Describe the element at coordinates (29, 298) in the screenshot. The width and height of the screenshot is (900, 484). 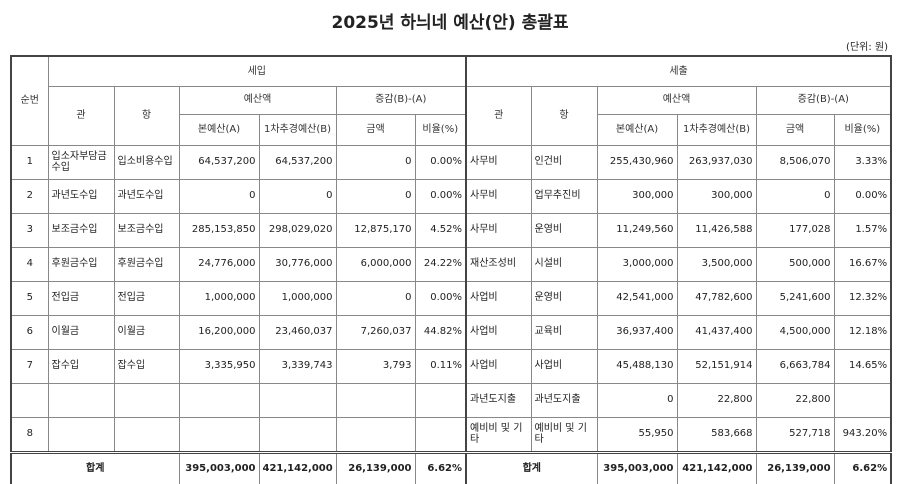
I see `seq-cell: 5` at that location.